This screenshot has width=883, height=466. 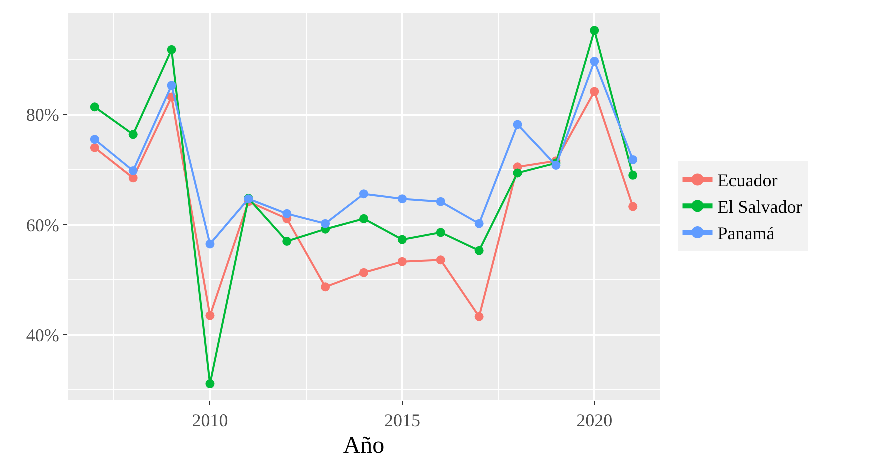 What do you see at coordinates (43, 225) in the screenshot?
I see `y-tick-label: 60%` at bounding box center [43, 225].